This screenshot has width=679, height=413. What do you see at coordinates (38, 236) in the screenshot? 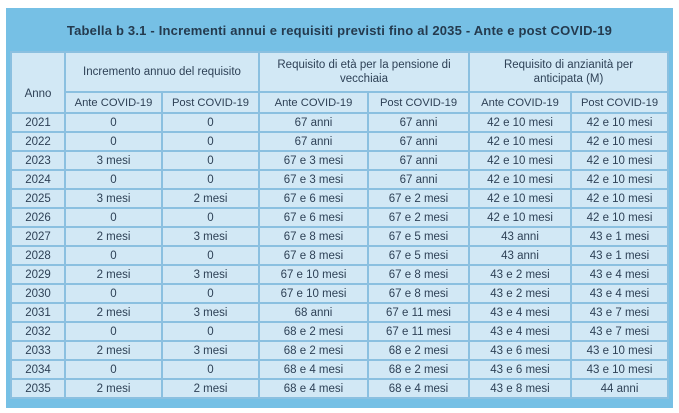
I see `cell-anno: 2027` at bounding box center [38, 236].